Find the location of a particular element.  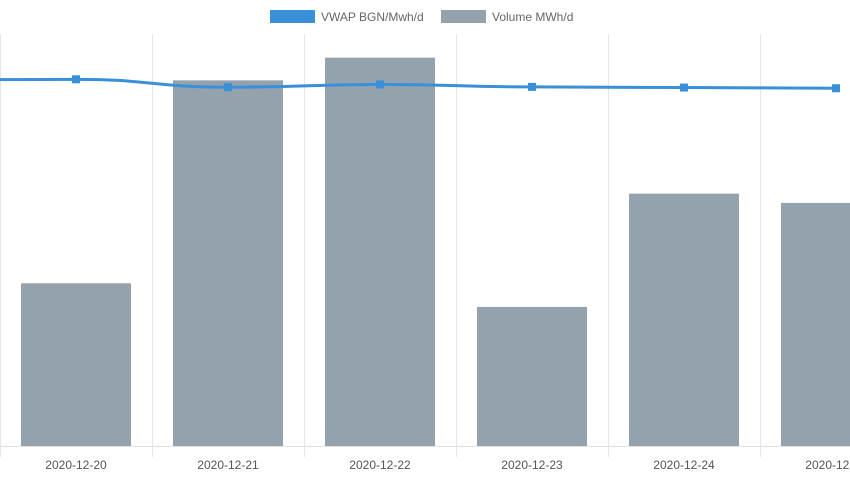

x-tick-label: 2020-12-20 is located at coordinates (76, 465).